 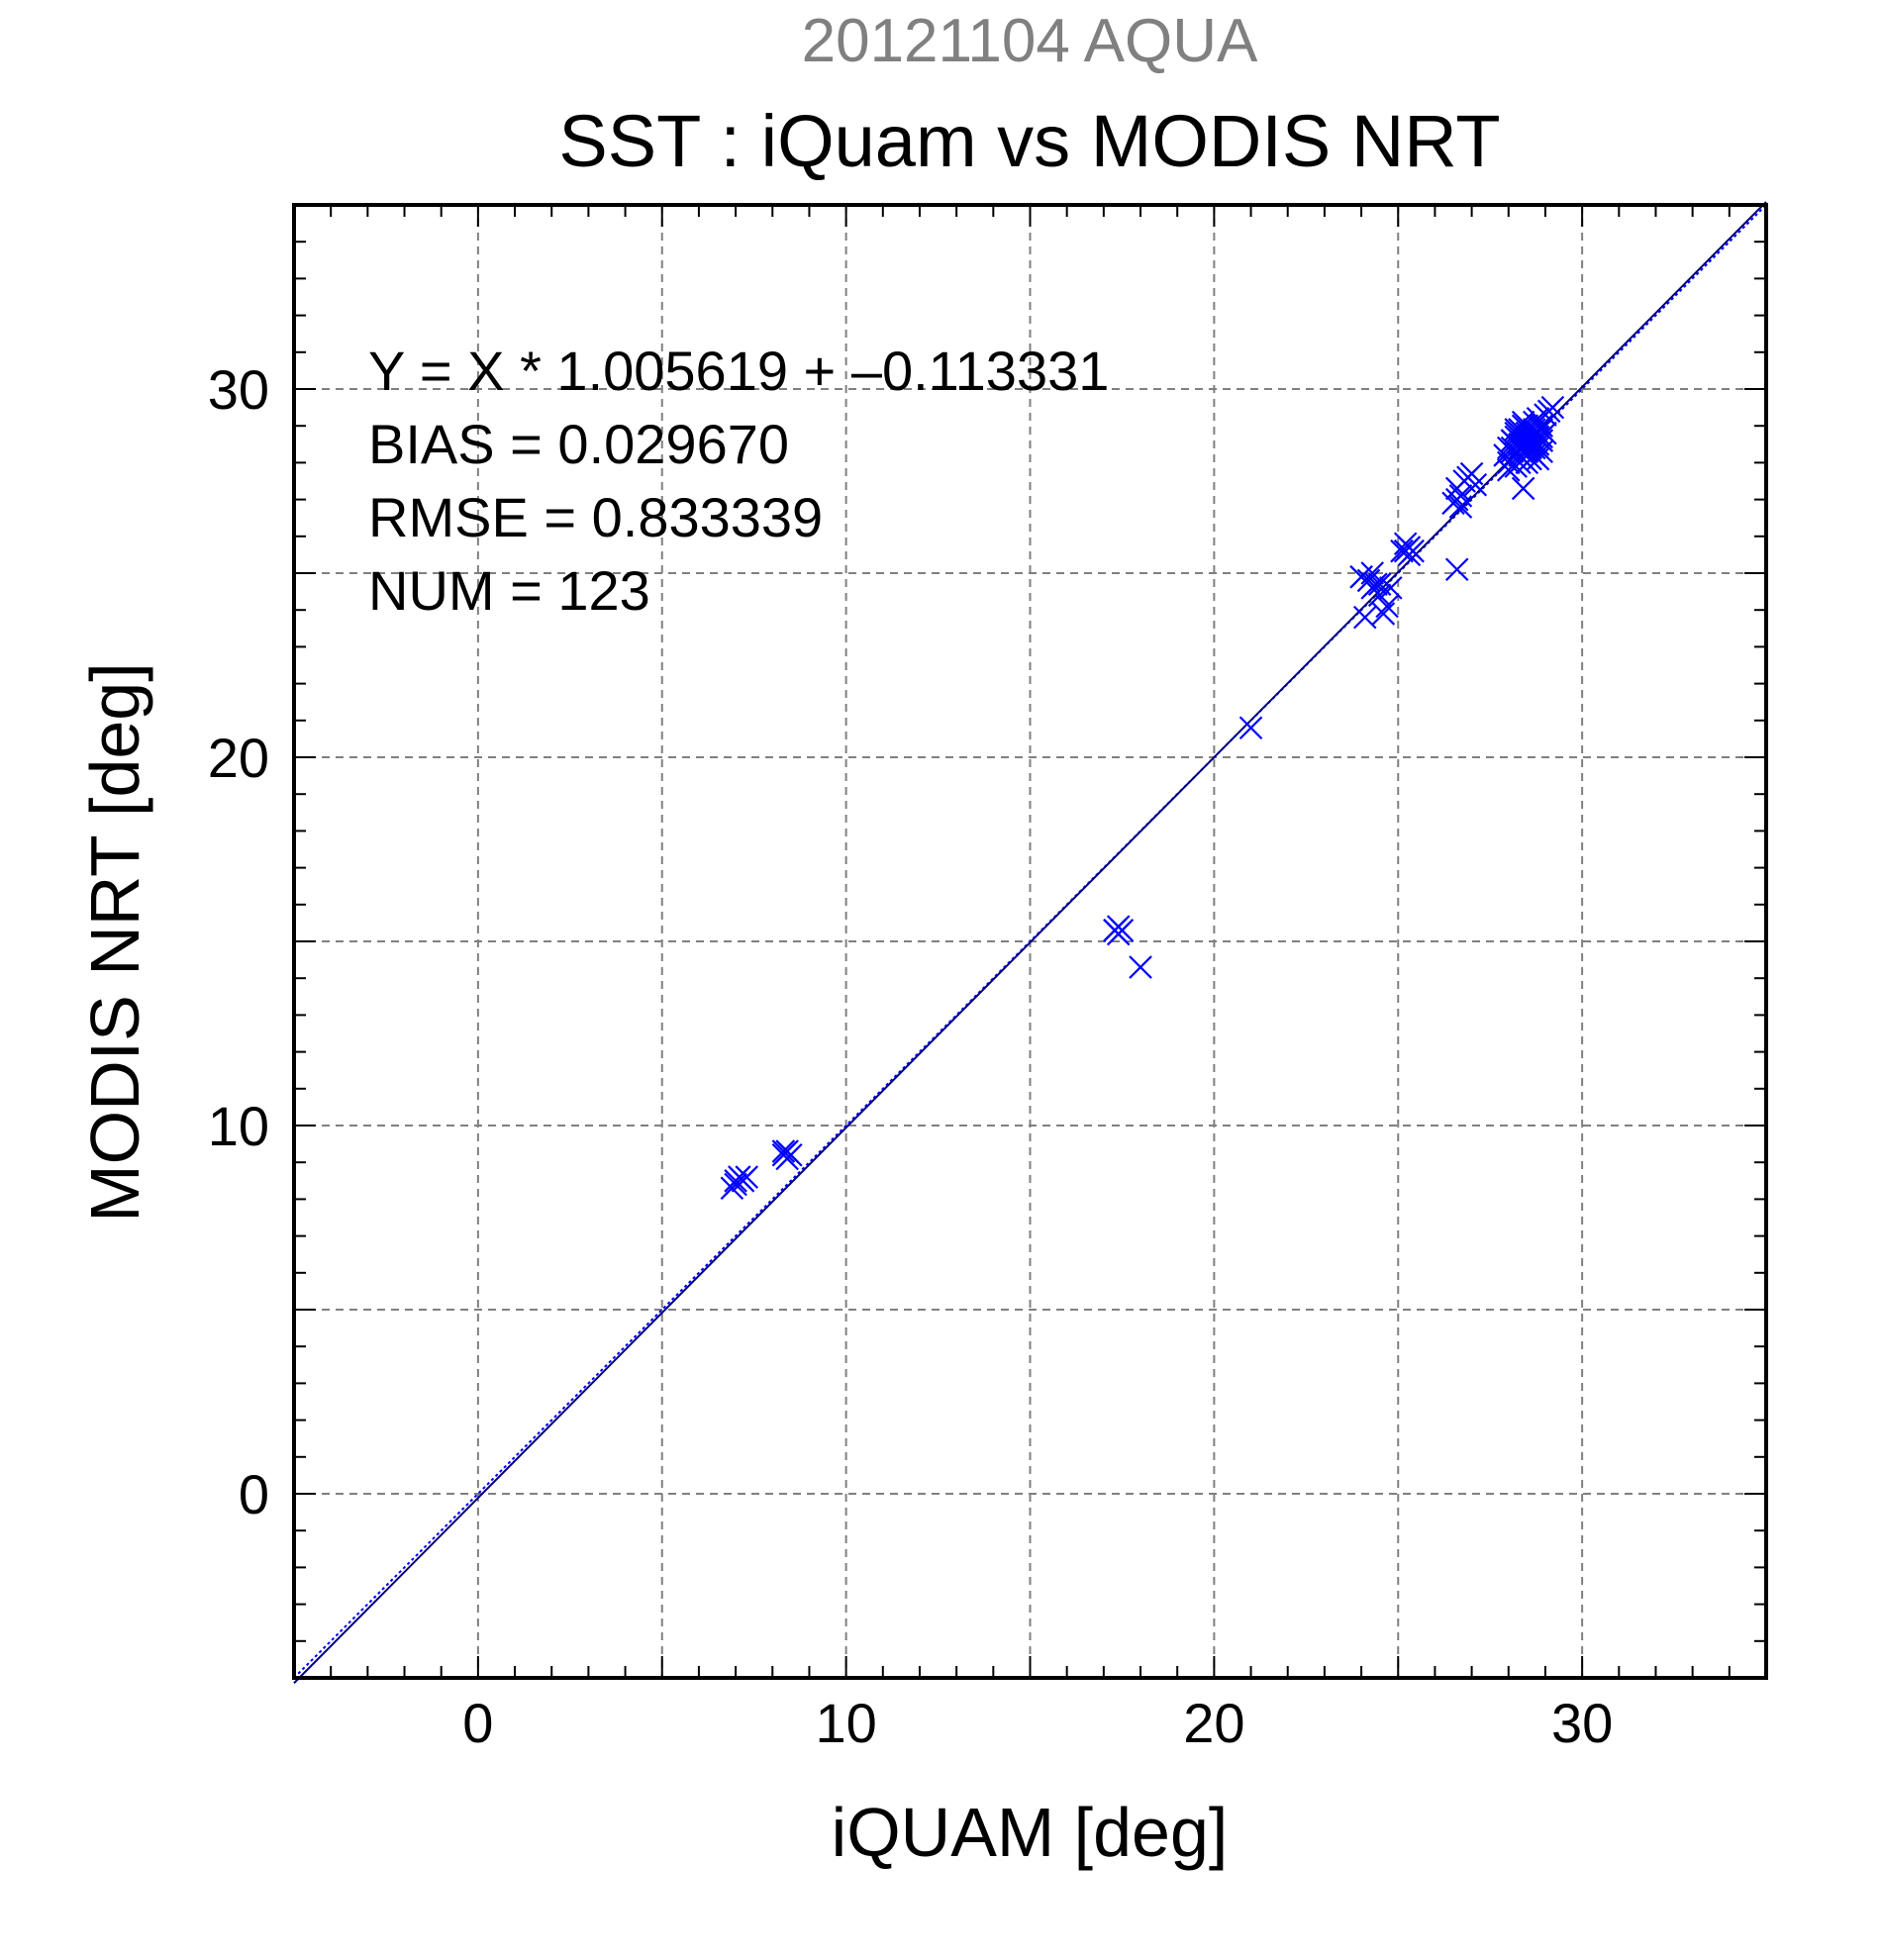 What do you see at coordinates (239, 389) in the screenshot?
I see `y-tick-label: 30` at bounding box center [239, 389].